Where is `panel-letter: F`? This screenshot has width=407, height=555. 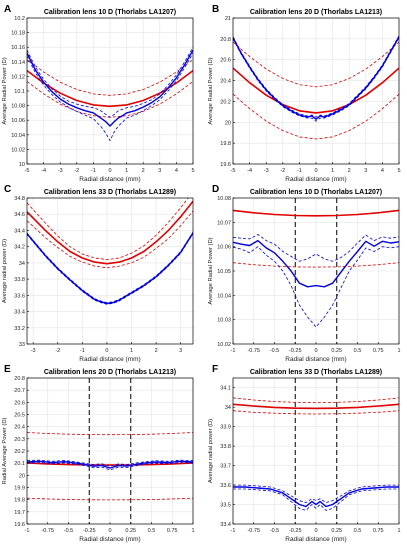
panel-letter: F is located at coordinates (215, 369).